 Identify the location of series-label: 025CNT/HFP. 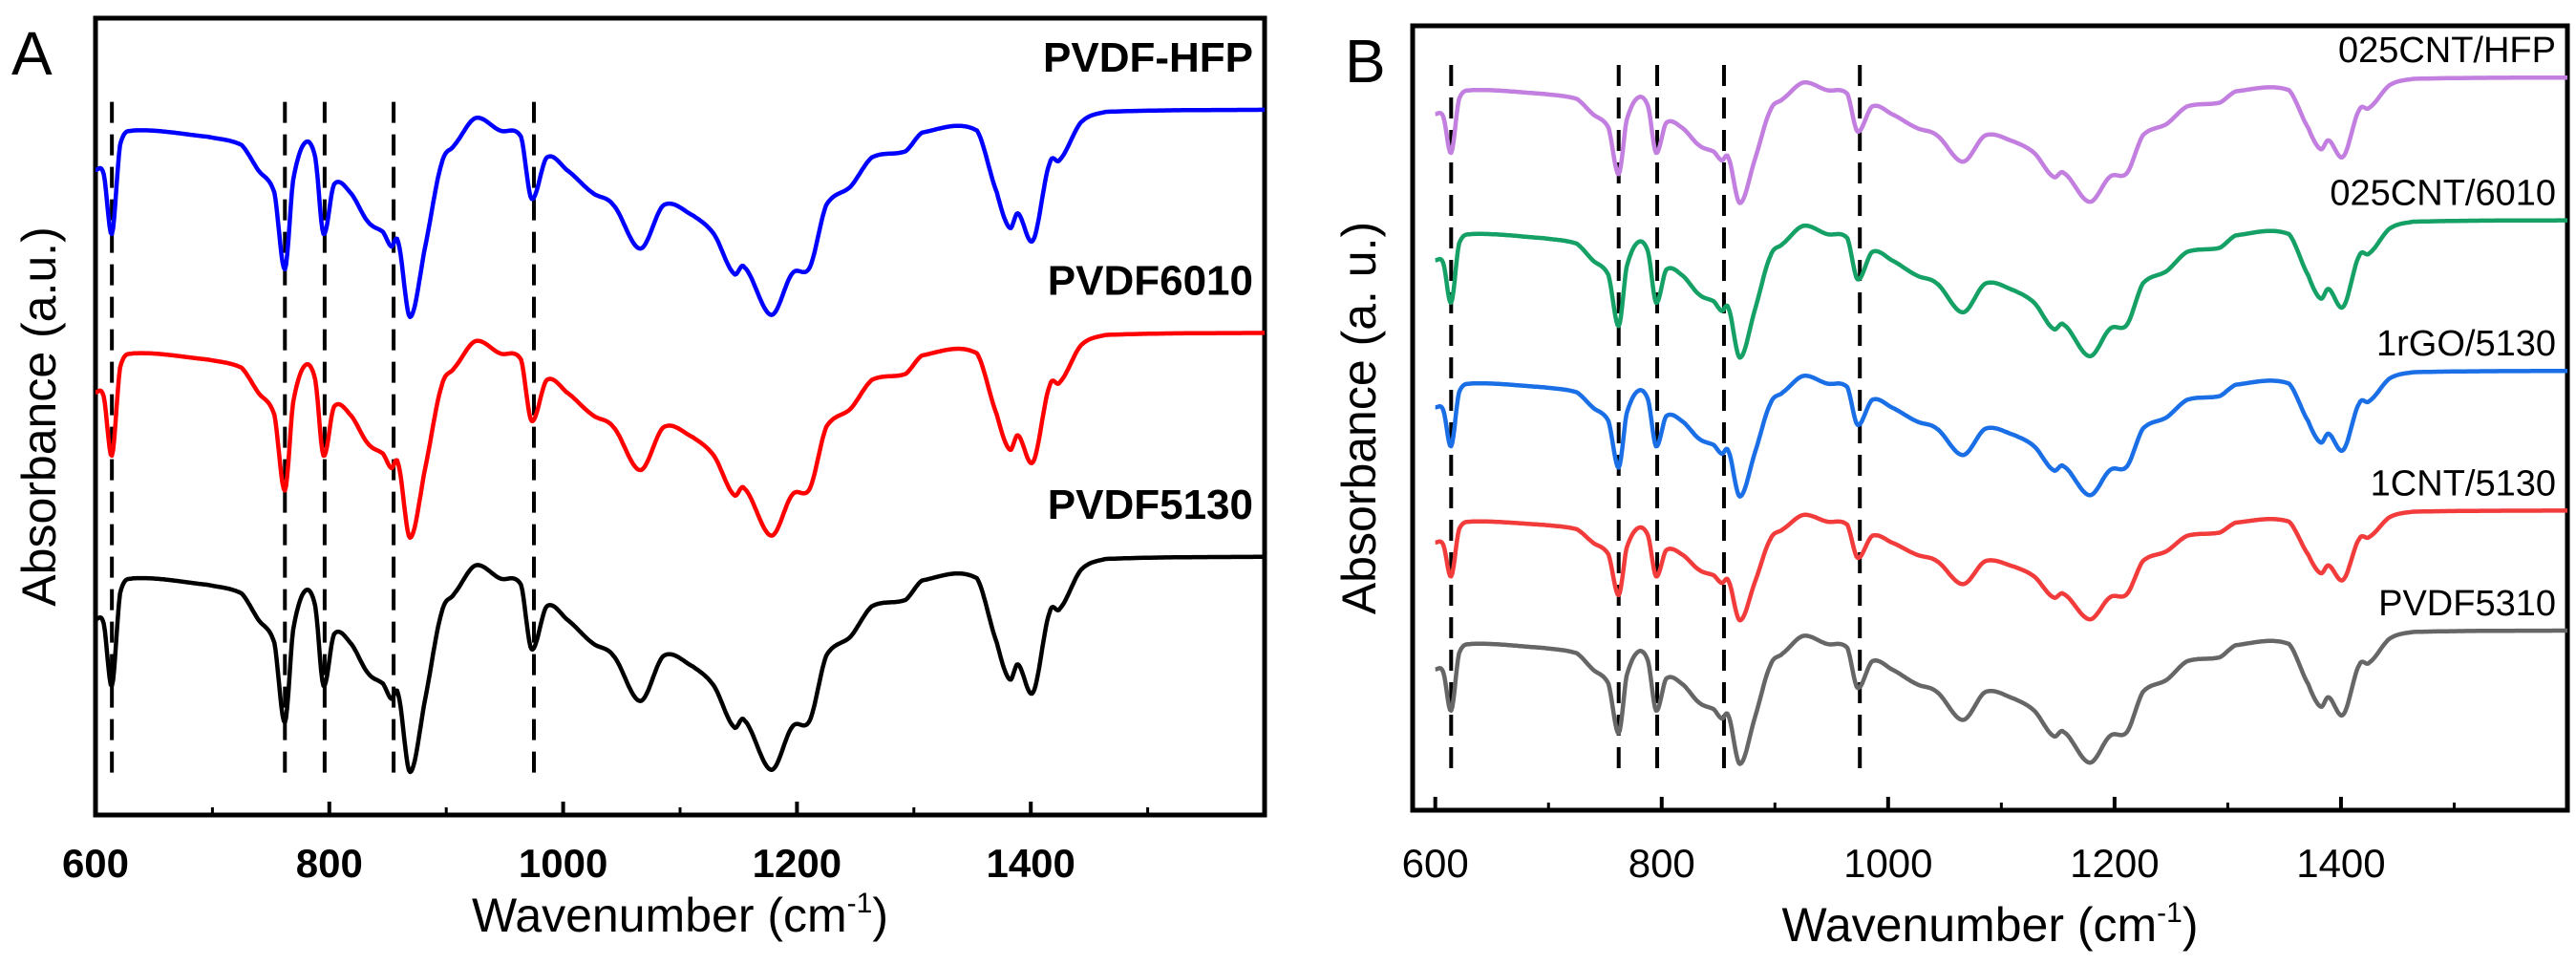
(2447, 51).